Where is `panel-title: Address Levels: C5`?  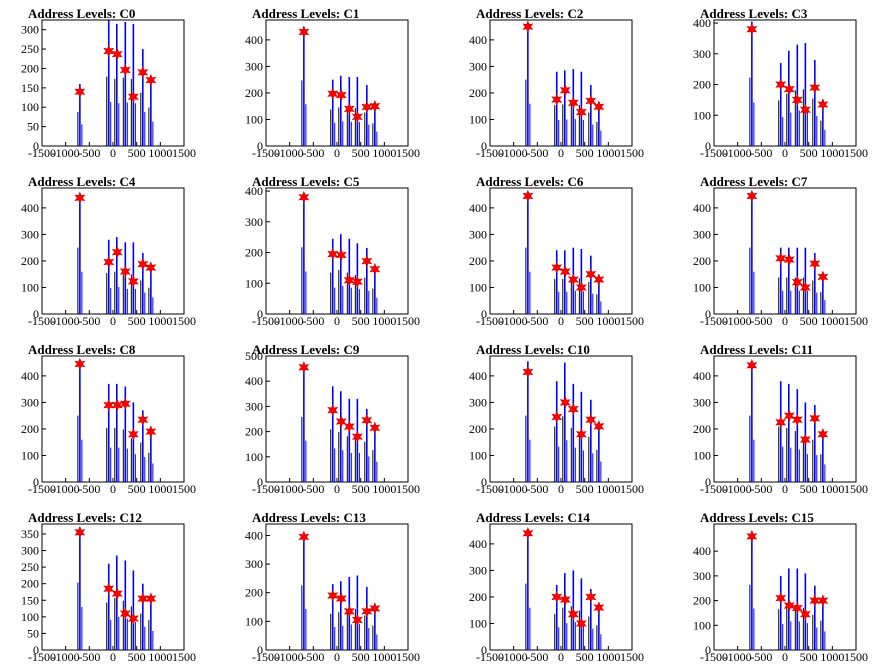
panel-title: Address Levels: C5 is located at coordinates (306, 181).